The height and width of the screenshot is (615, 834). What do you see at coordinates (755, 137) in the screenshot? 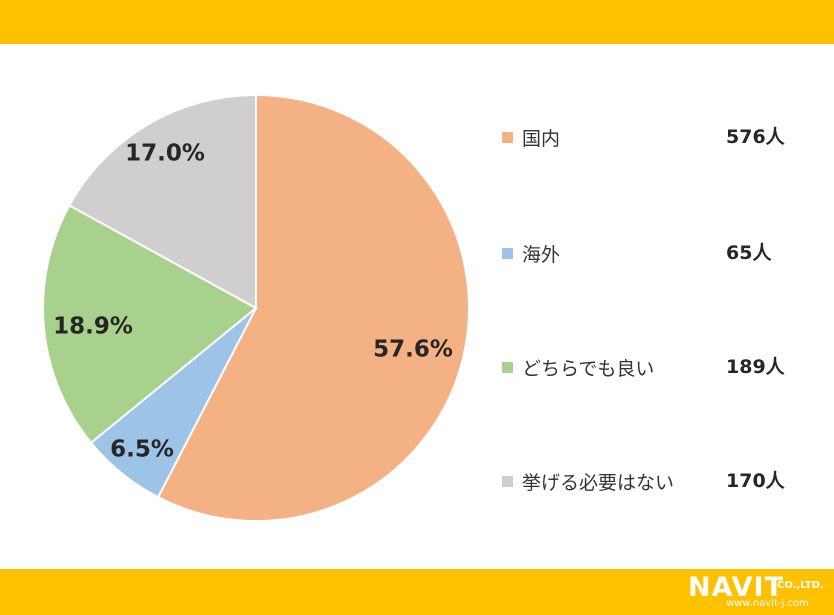
I see `legend-count: 576人` at bounding box center [755, 137].